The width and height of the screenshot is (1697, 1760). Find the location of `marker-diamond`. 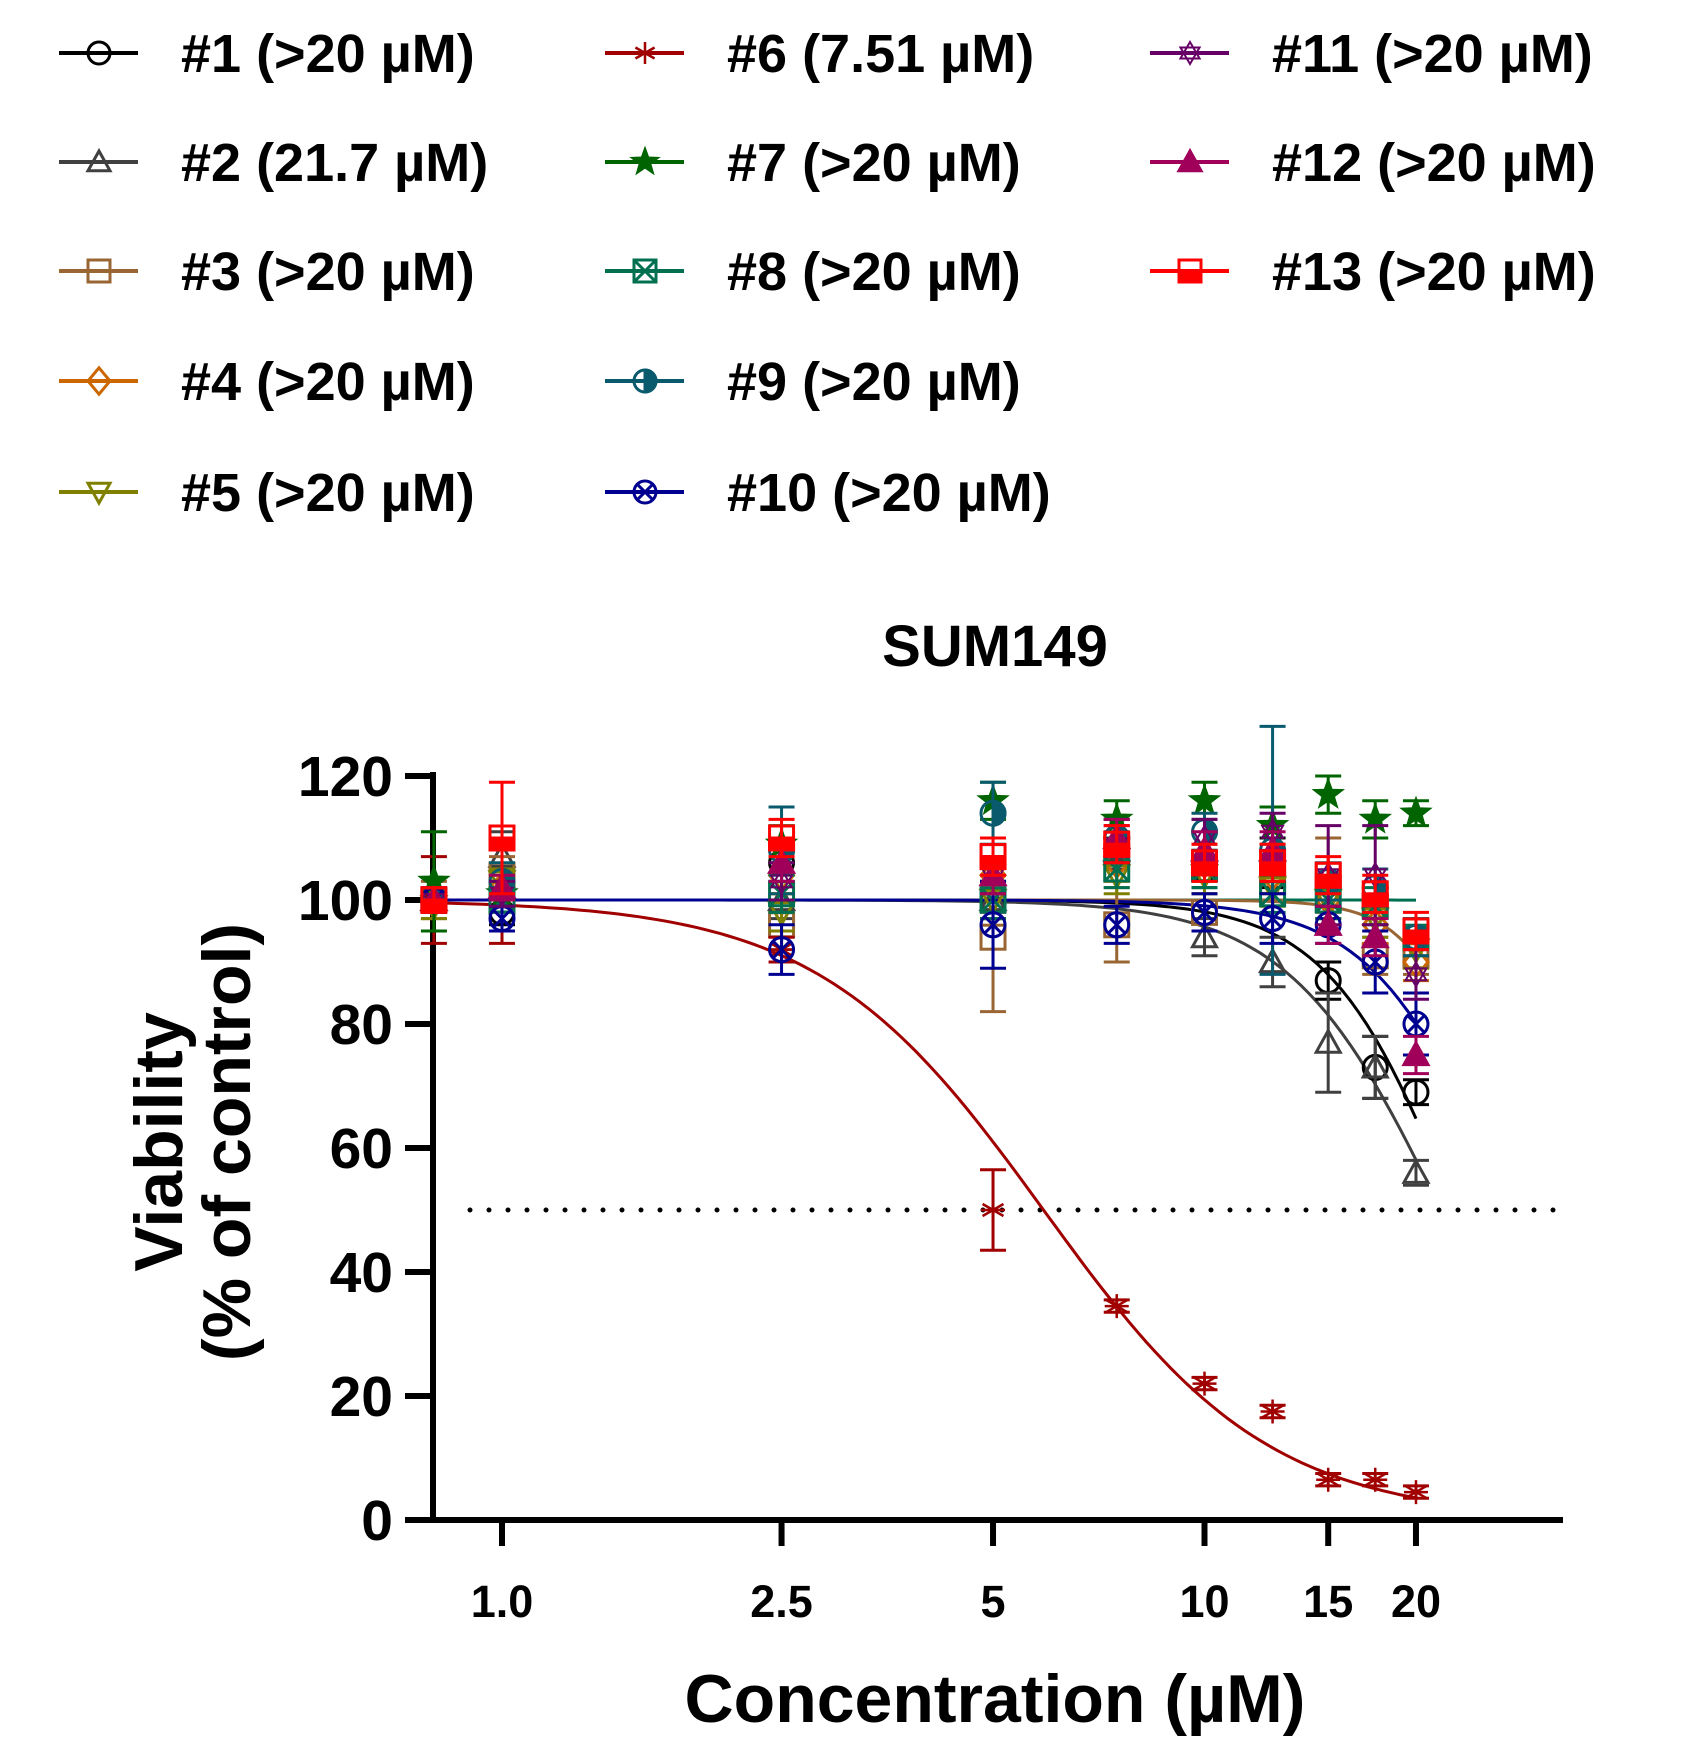

marker-diamond is located at coordinates (99, 381).